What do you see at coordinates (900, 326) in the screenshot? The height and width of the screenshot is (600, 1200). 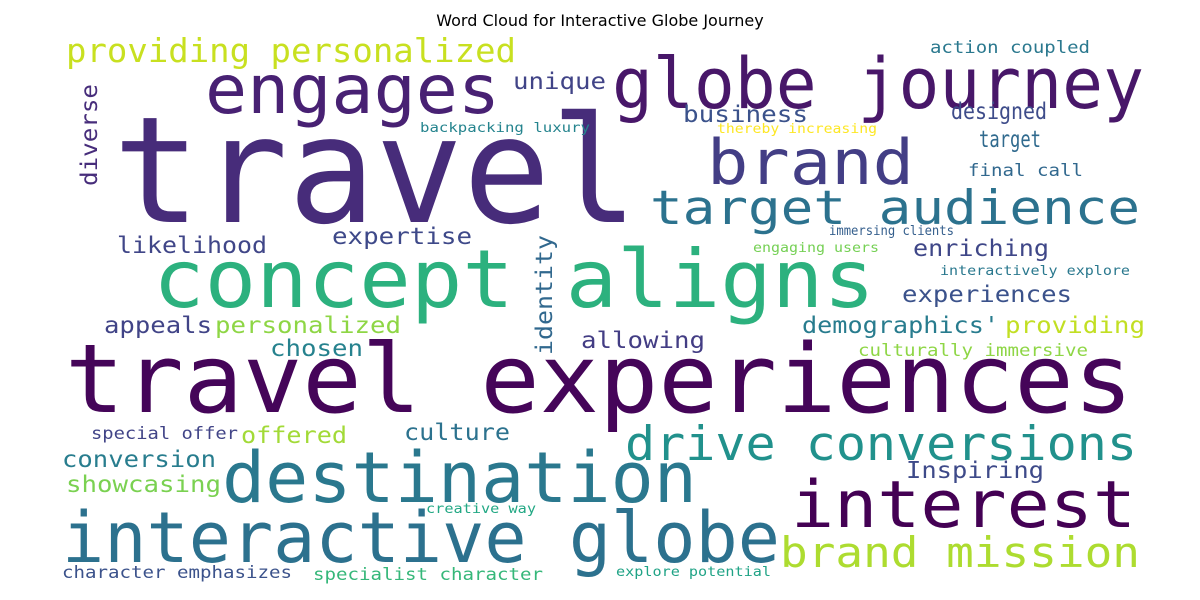 I see `word-32: demographics'` at bounding box center [900, 326].